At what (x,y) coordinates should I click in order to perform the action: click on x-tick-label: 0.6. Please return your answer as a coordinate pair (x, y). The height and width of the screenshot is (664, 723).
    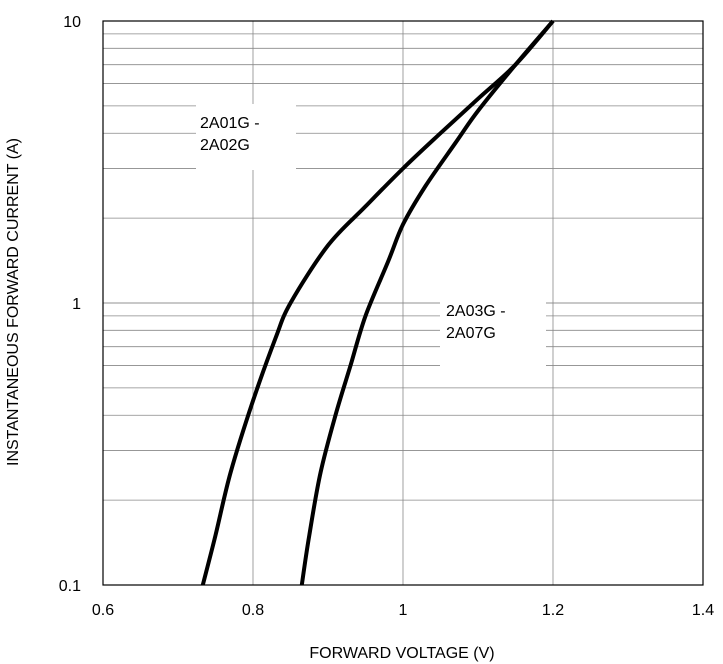
    Looking at the image, I should click on (103, 610).